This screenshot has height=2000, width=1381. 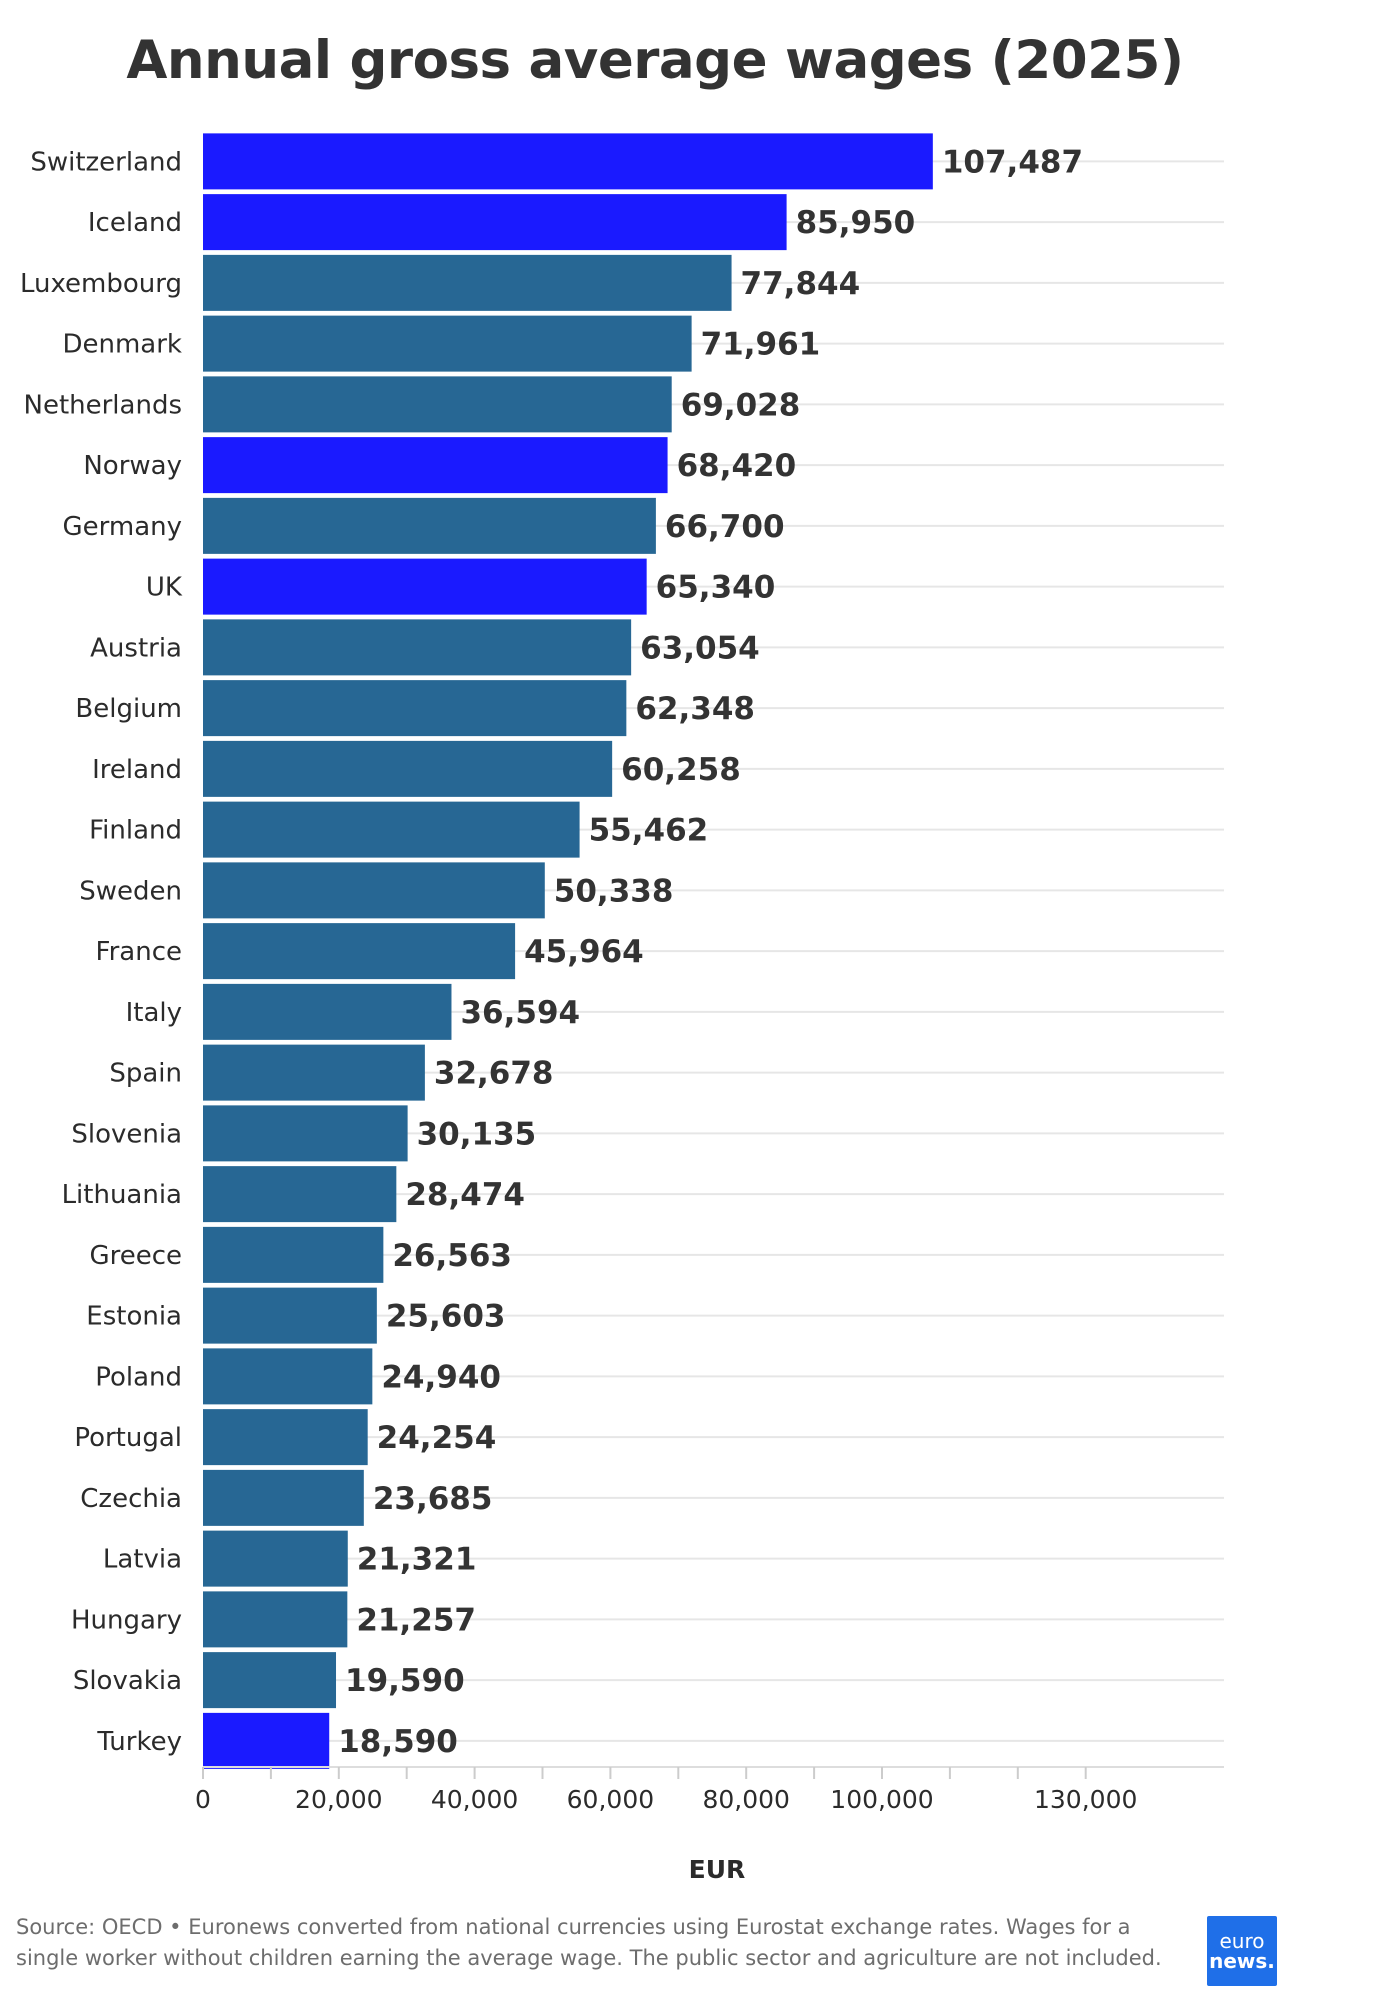 I want to click on bar-luxembourg, so click(x=467, y=282).